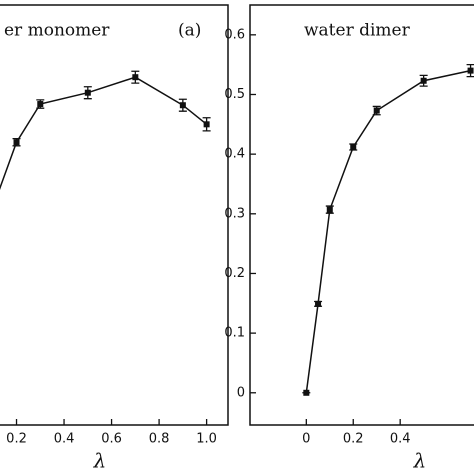  I want to click on panel-annotation: (a), so click(189, 31).